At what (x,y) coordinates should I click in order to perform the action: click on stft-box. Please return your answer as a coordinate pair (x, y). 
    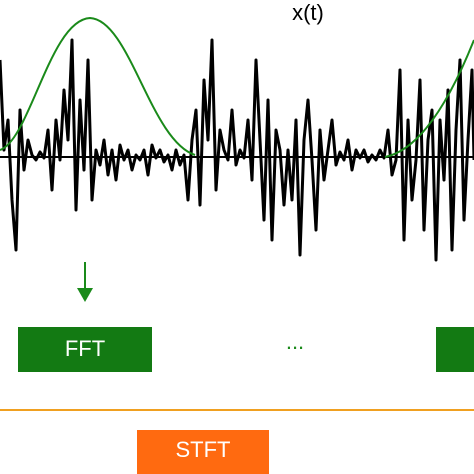
    Looking at the image, I should click on (203, 452).